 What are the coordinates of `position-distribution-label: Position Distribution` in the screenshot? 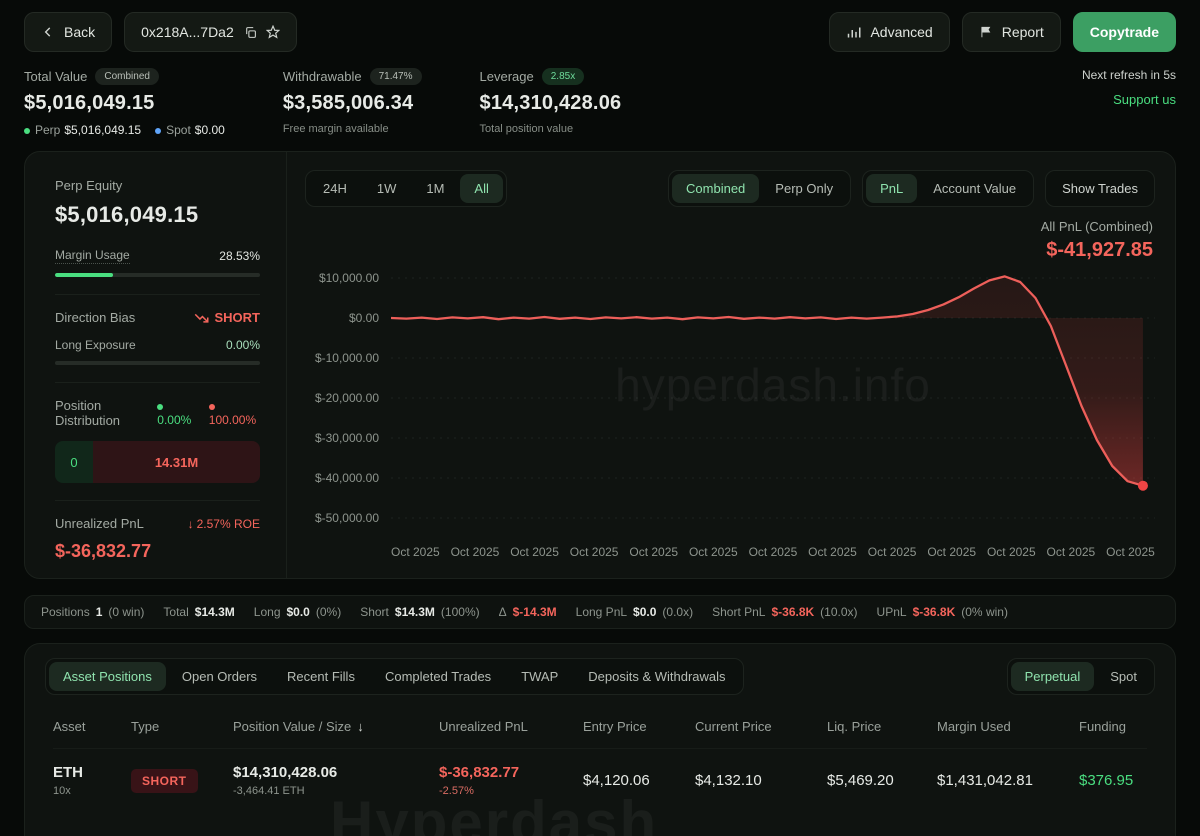 It's located at (88, 413).